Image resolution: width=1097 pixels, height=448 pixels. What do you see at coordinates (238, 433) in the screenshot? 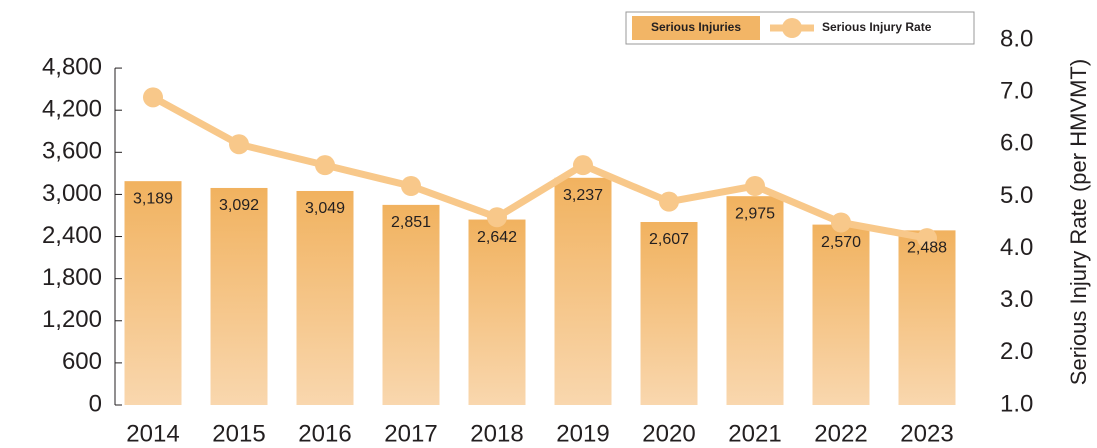
I see `x-tick-label: 2015` at bounding box center [238, 433].